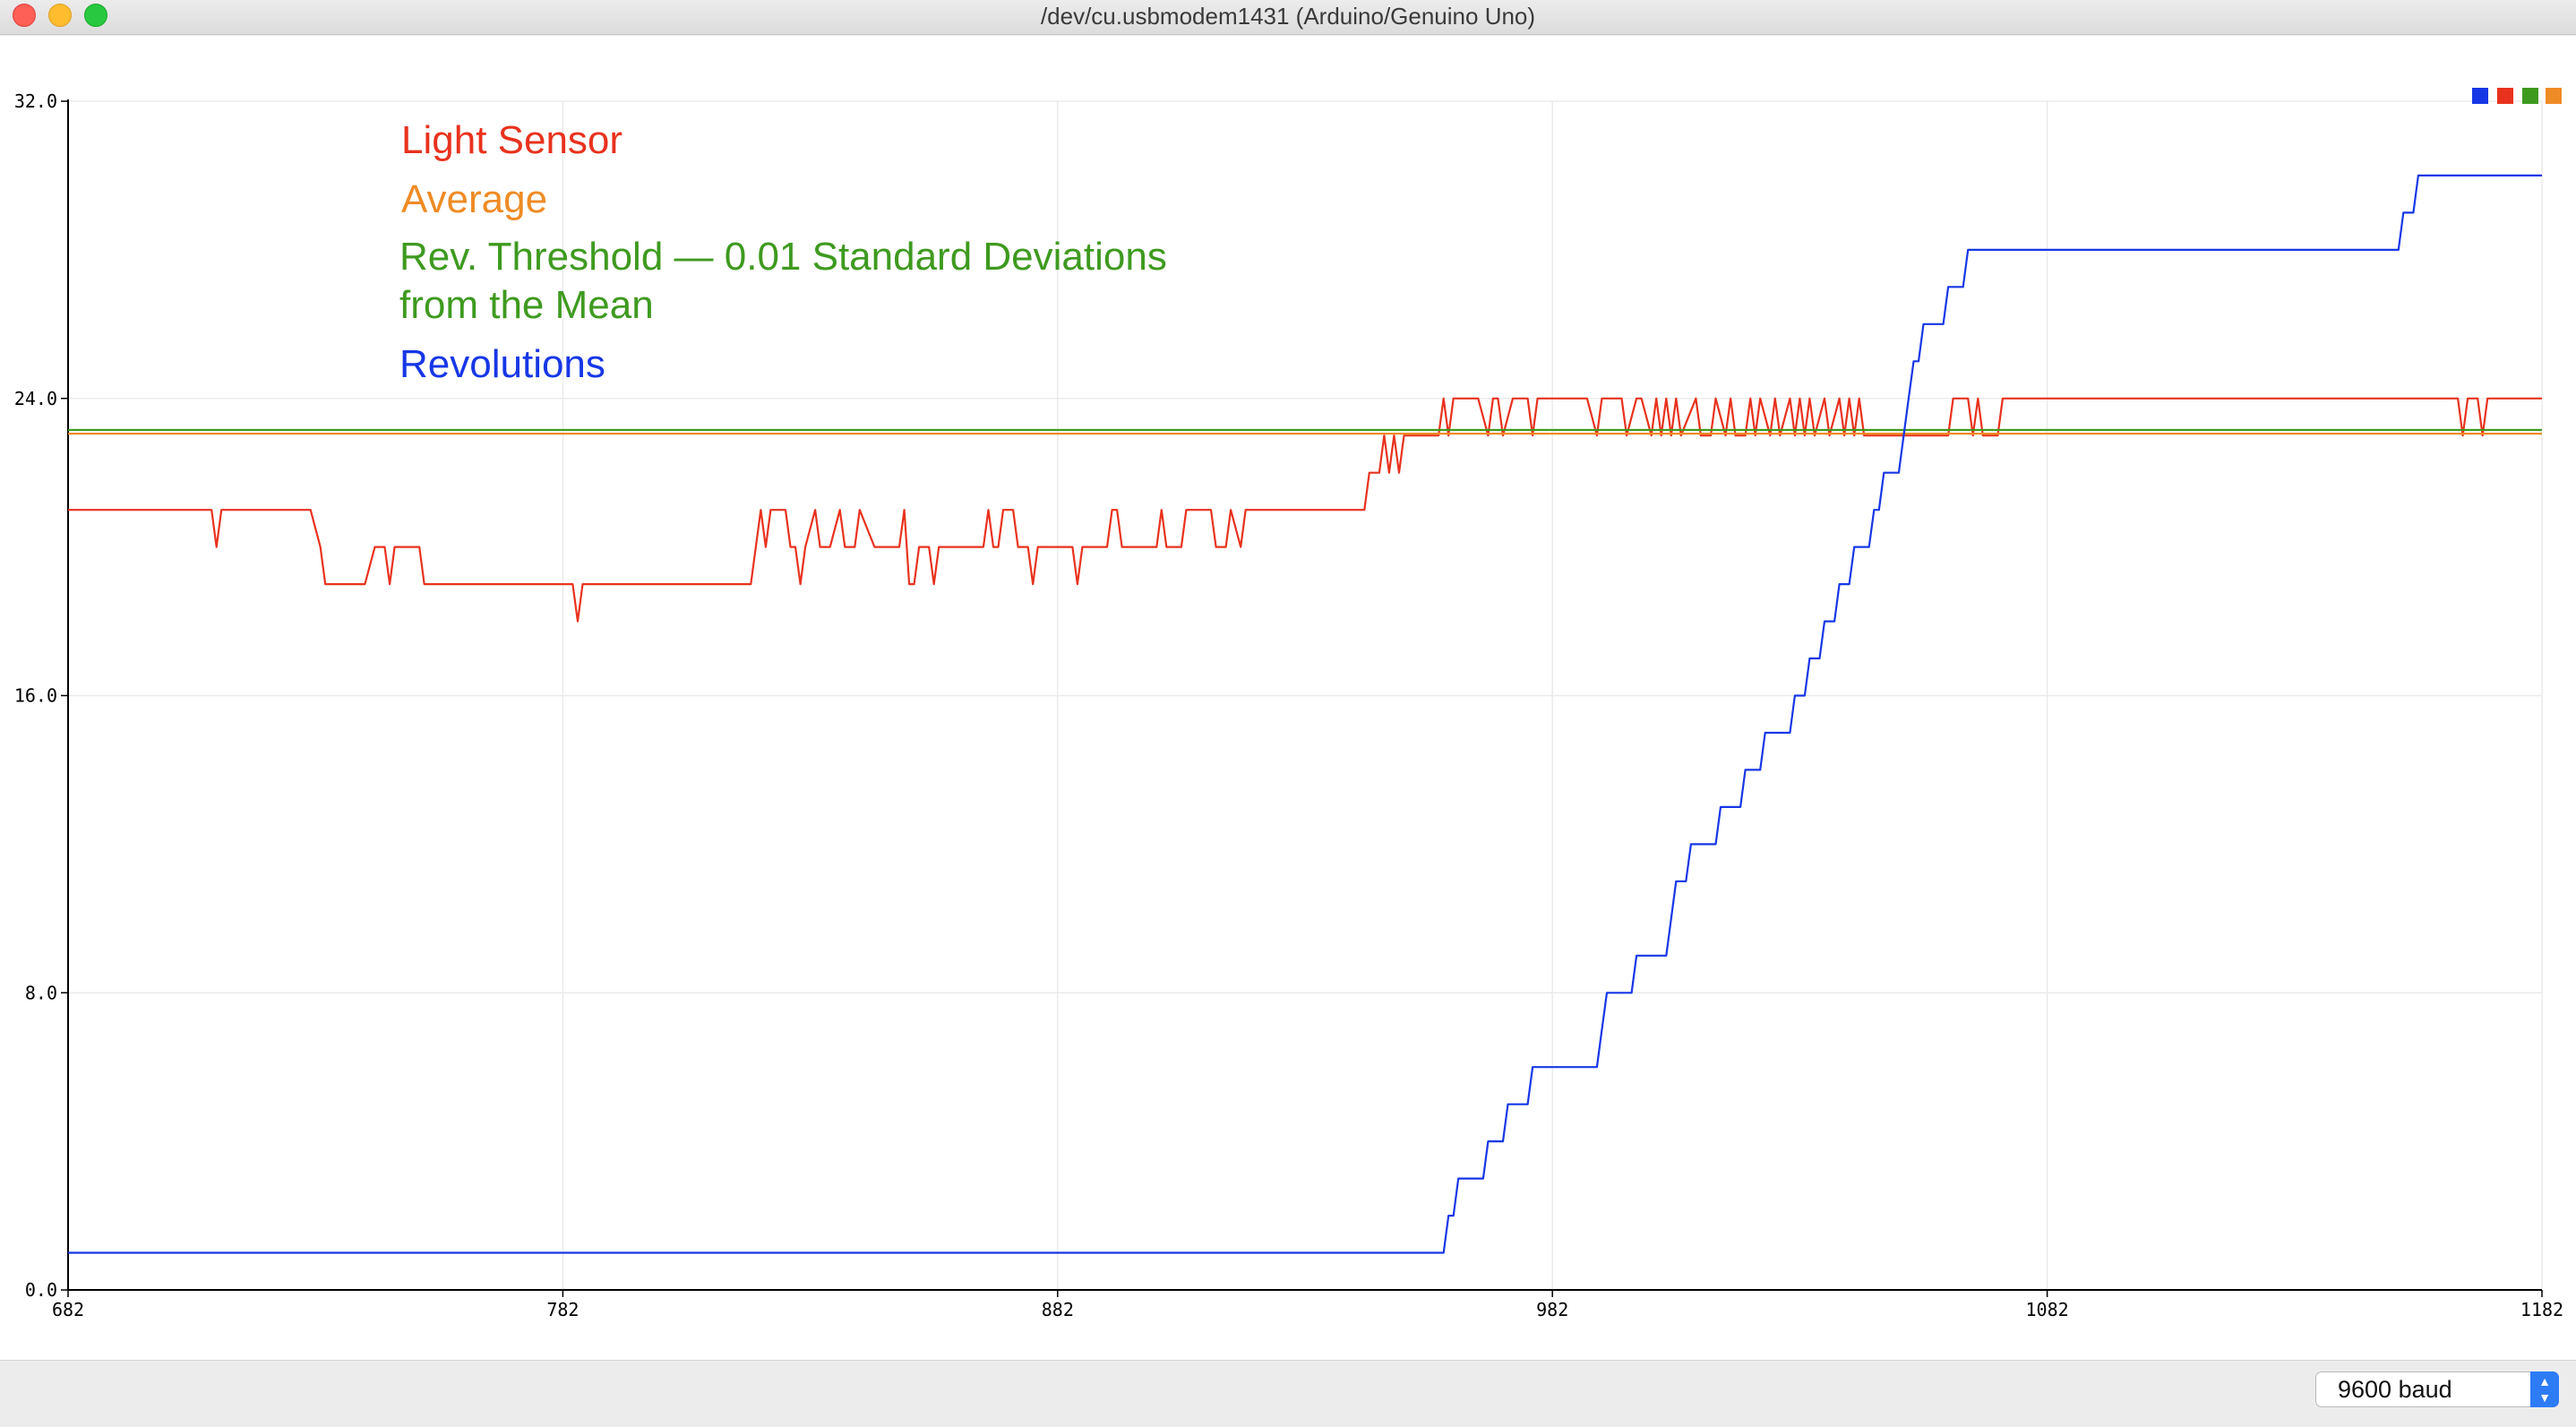 The image size is (2576, 1427). Describe the element at coordinates (562, 1310) in the screenshot. I see `x-tick-label-1: 782` at that location.